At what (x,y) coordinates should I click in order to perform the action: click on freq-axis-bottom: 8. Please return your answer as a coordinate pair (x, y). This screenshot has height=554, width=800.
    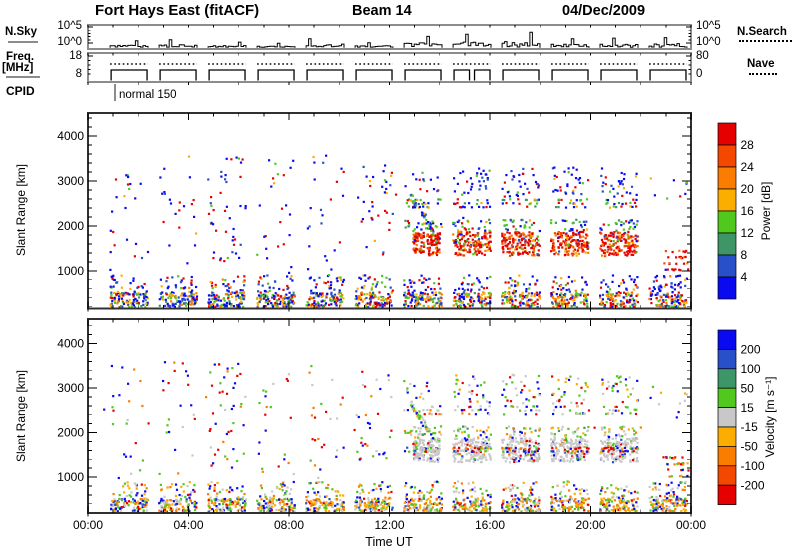
    Looking at the image, I should click on (78, 73).